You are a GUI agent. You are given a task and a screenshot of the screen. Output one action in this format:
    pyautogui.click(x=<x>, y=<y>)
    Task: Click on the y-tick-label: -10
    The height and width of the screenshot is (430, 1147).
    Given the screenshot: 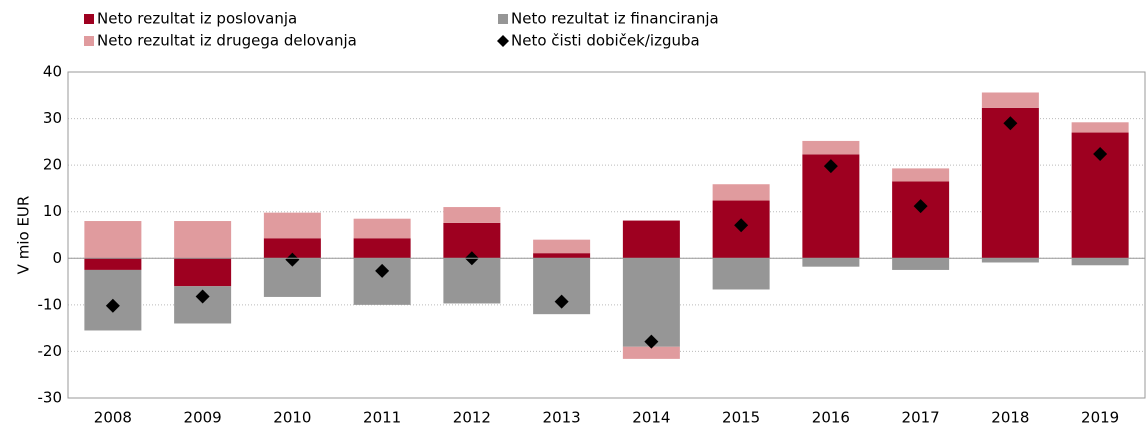 What is the action you would take?
    pyautogui.click(x=50, y=304)
    